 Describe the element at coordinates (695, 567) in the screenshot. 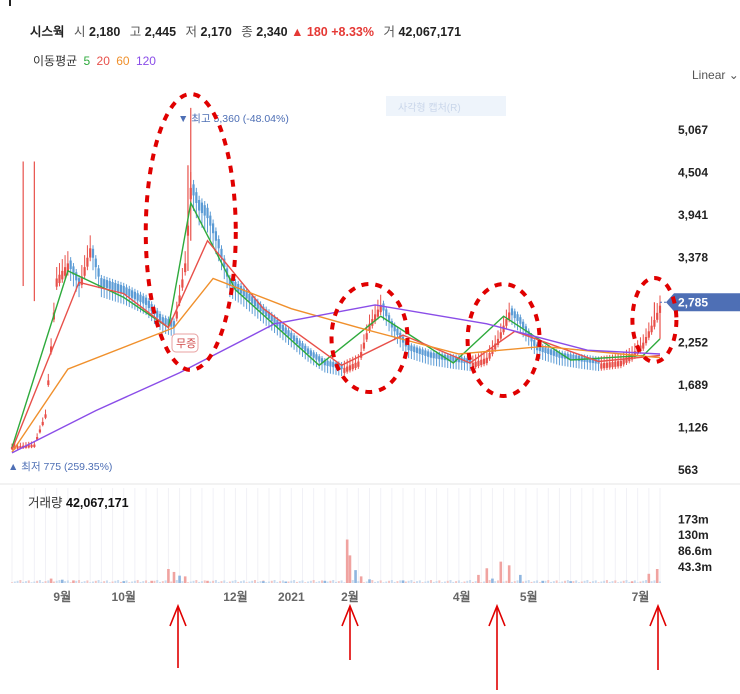

I see `volume-tick-label: 43.3m` at that location.